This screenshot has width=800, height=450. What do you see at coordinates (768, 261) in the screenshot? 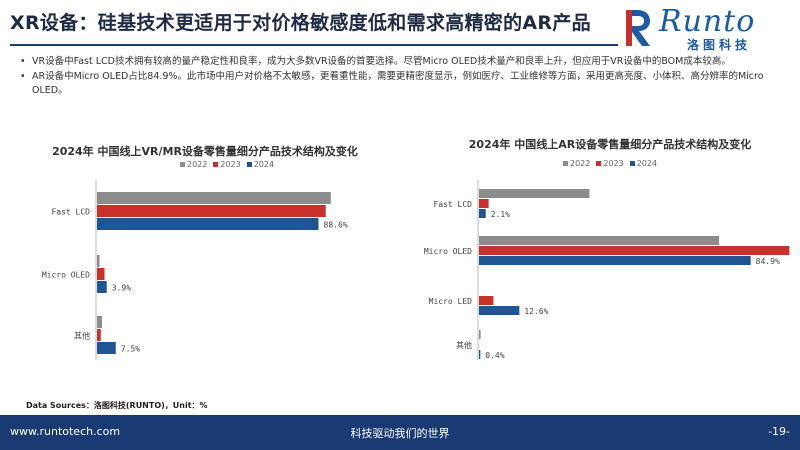
I see `data-label-2024: 84.9%` at bounding box center [768, 261].